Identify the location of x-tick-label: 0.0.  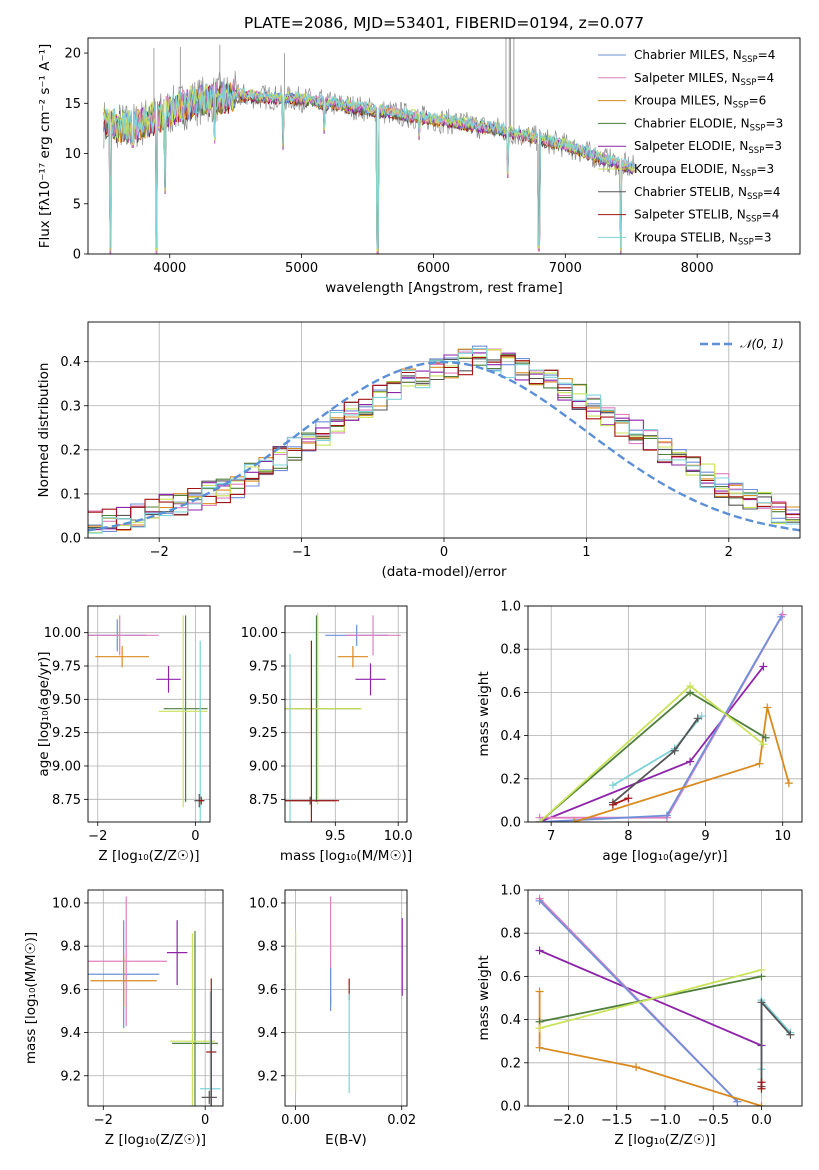
(761, 1120).